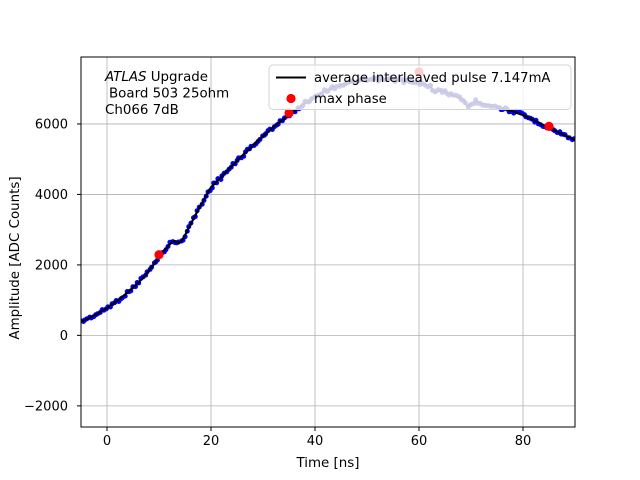 This screenshot has width=640, height=480. What do you see at coordinates (125, 77) in the screenshot?
I see `atlas-label: ATLAS` at bounding box center [125, 77].